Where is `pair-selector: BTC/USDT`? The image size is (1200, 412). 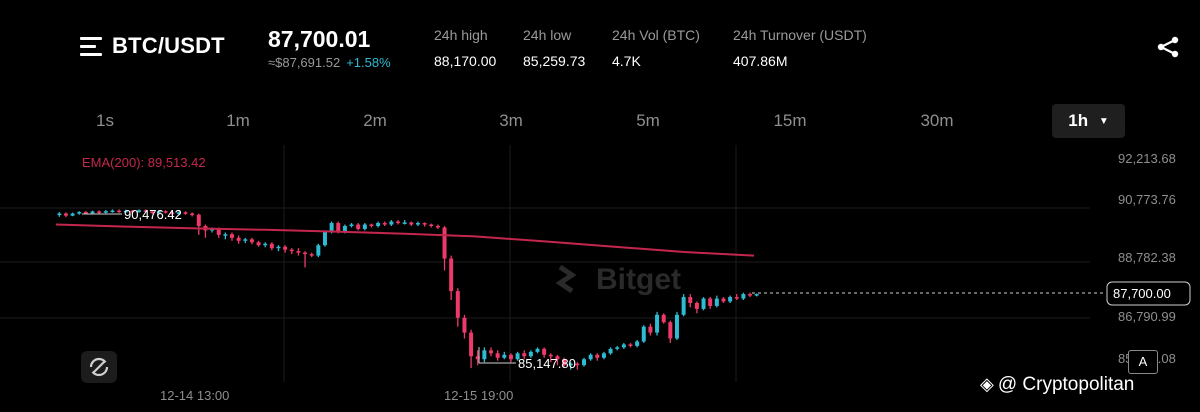 pair-selector: BTC/USDT is located at coordinates (168, 45).